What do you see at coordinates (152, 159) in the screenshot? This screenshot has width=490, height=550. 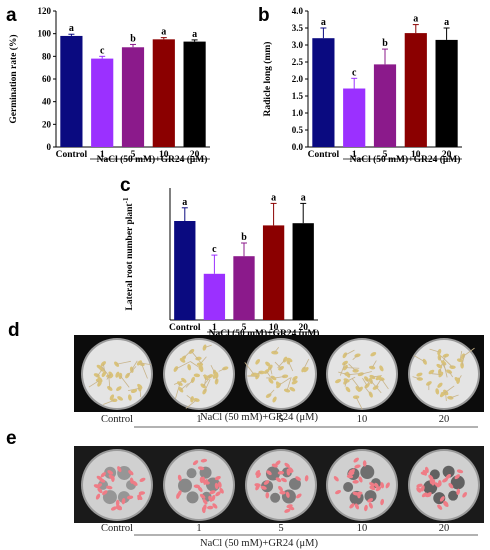 I see `x-axis-label: NaCl (50 mM)+GR24 (μM)` at bounding box center [152, 159].